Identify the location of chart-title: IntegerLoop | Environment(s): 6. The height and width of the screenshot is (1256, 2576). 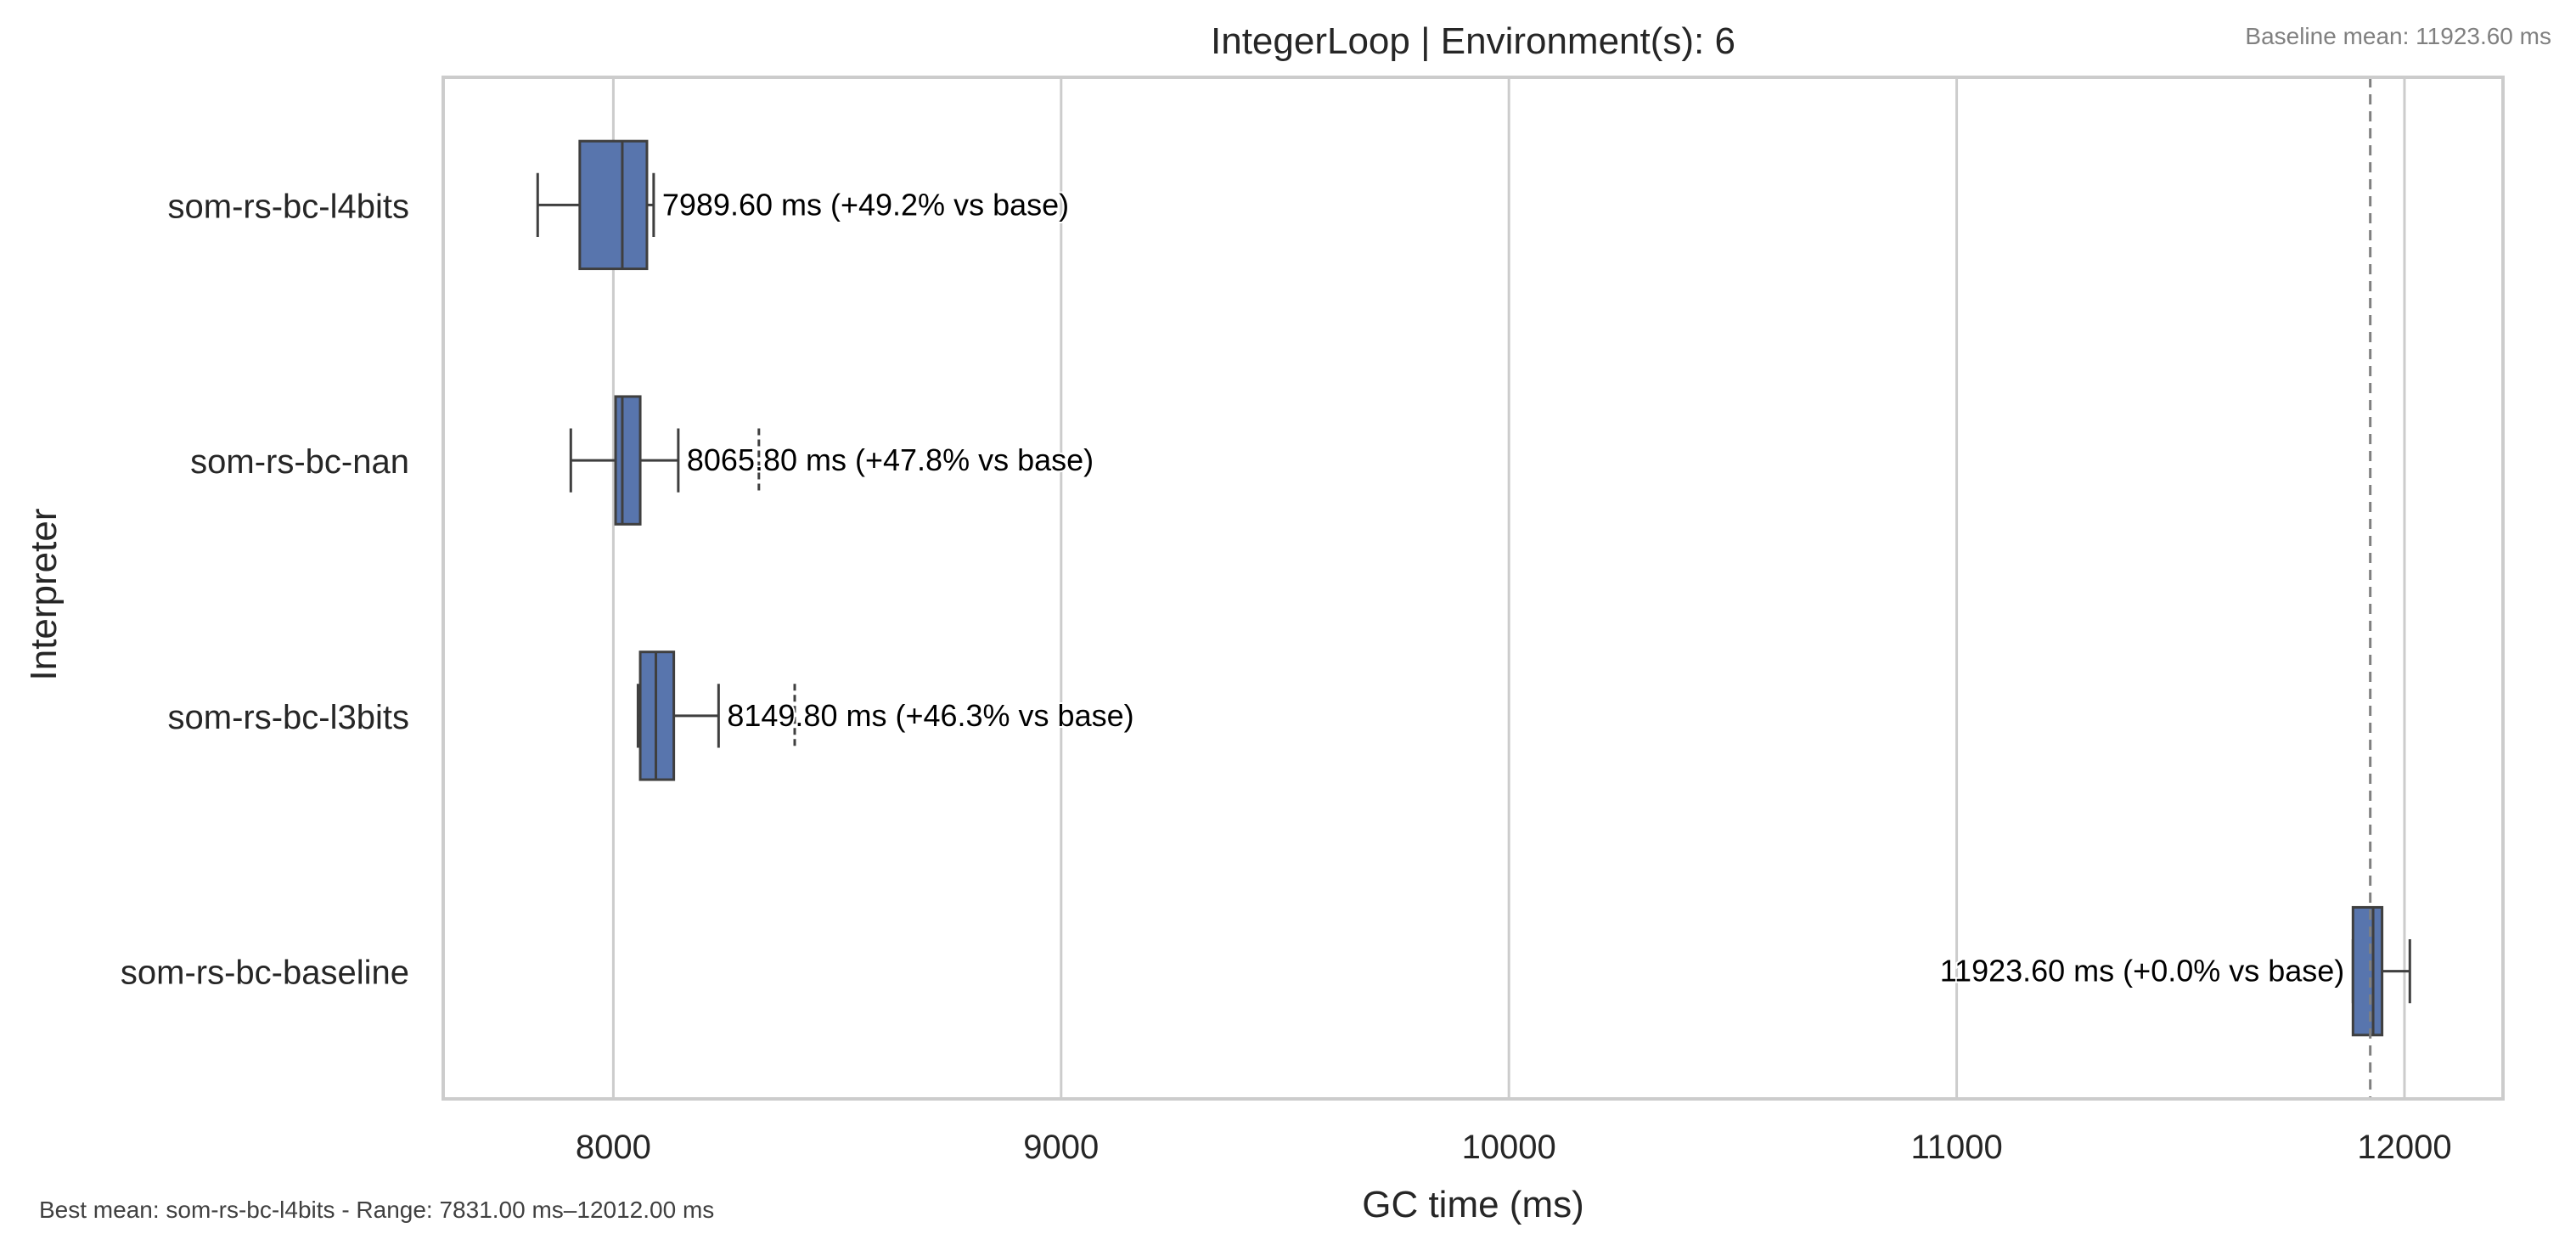
(1473, 41).